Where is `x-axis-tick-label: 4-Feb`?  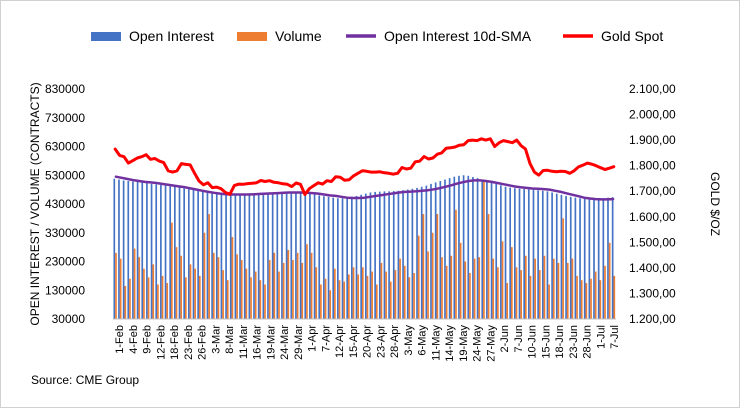
x-axis-tick-label: 4-Feb is located at coordinates (134, 339).